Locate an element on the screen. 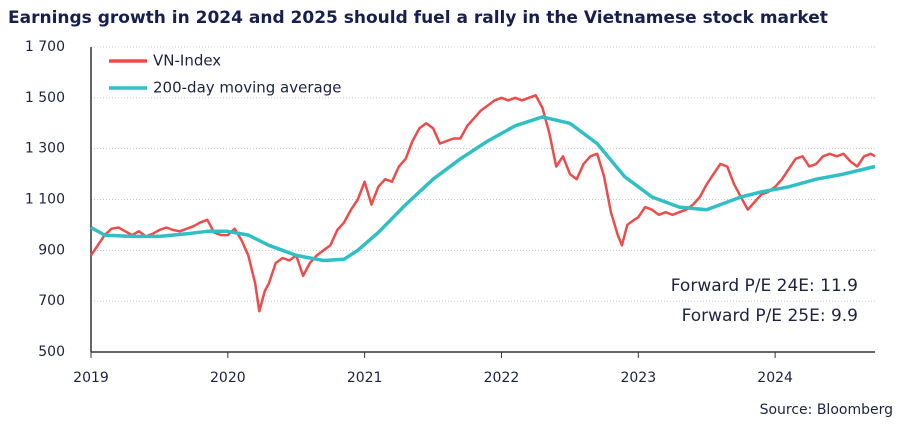  y-tick-label: 1 500 is located at coordinates (45, 98).